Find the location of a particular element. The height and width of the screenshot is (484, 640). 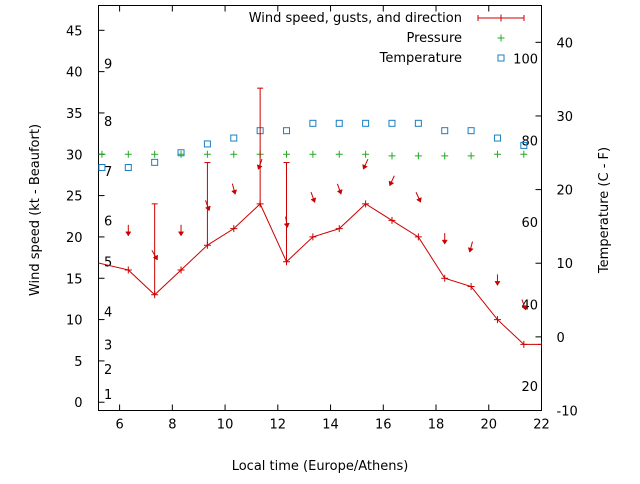

beaufort-label: 1 is located at coordinates (108, 395).